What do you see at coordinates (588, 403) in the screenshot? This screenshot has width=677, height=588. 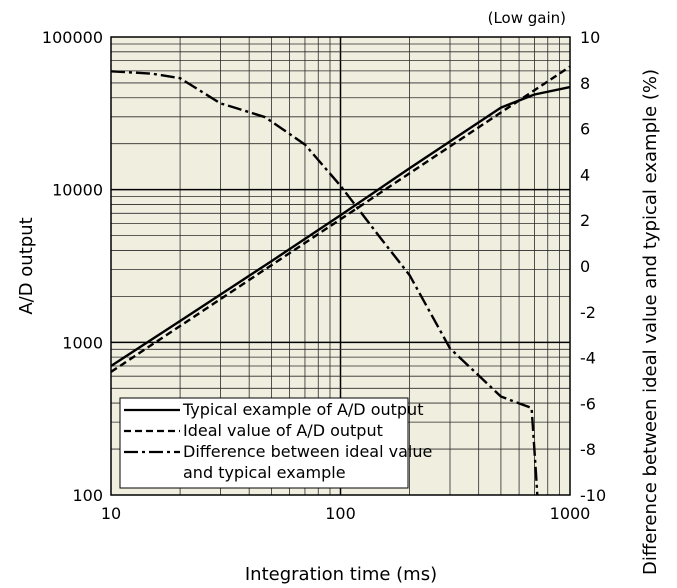 I see `y2-tick-label: -6` at bounding box center [588, 403].